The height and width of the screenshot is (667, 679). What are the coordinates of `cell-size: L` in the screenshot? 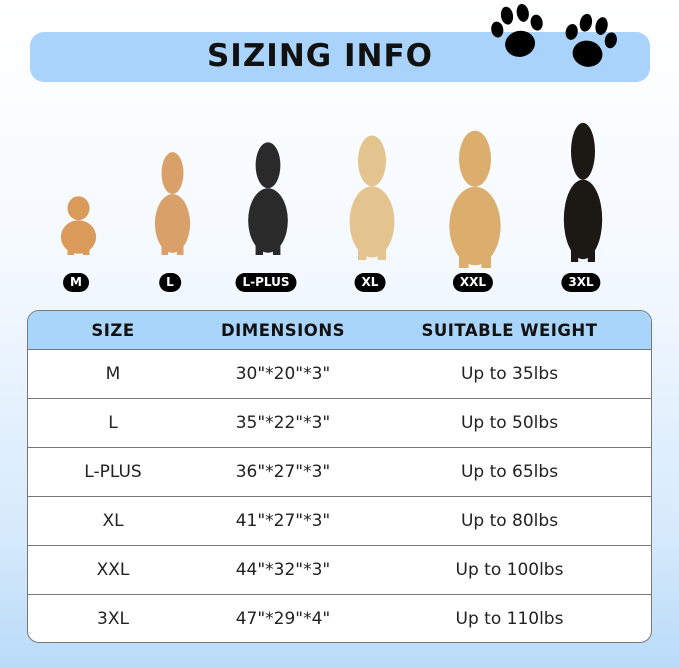 It's located at (113, 423).